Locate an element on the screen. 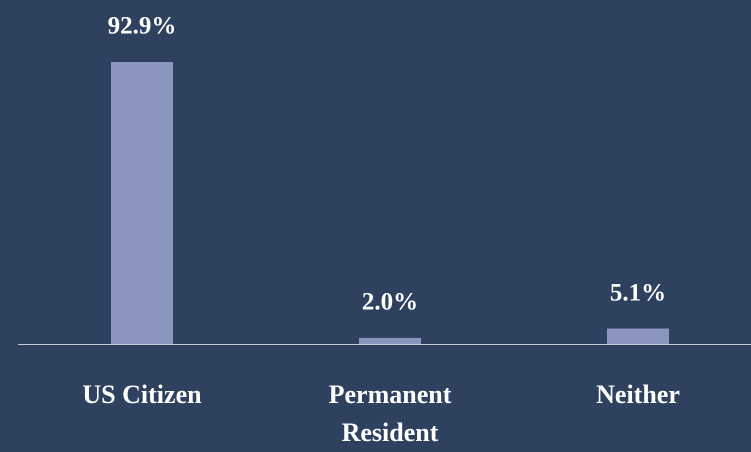 The width and height of the screenshot is (751, 452). x-tick-label: US Citizen is located at coordinates (142, 394).